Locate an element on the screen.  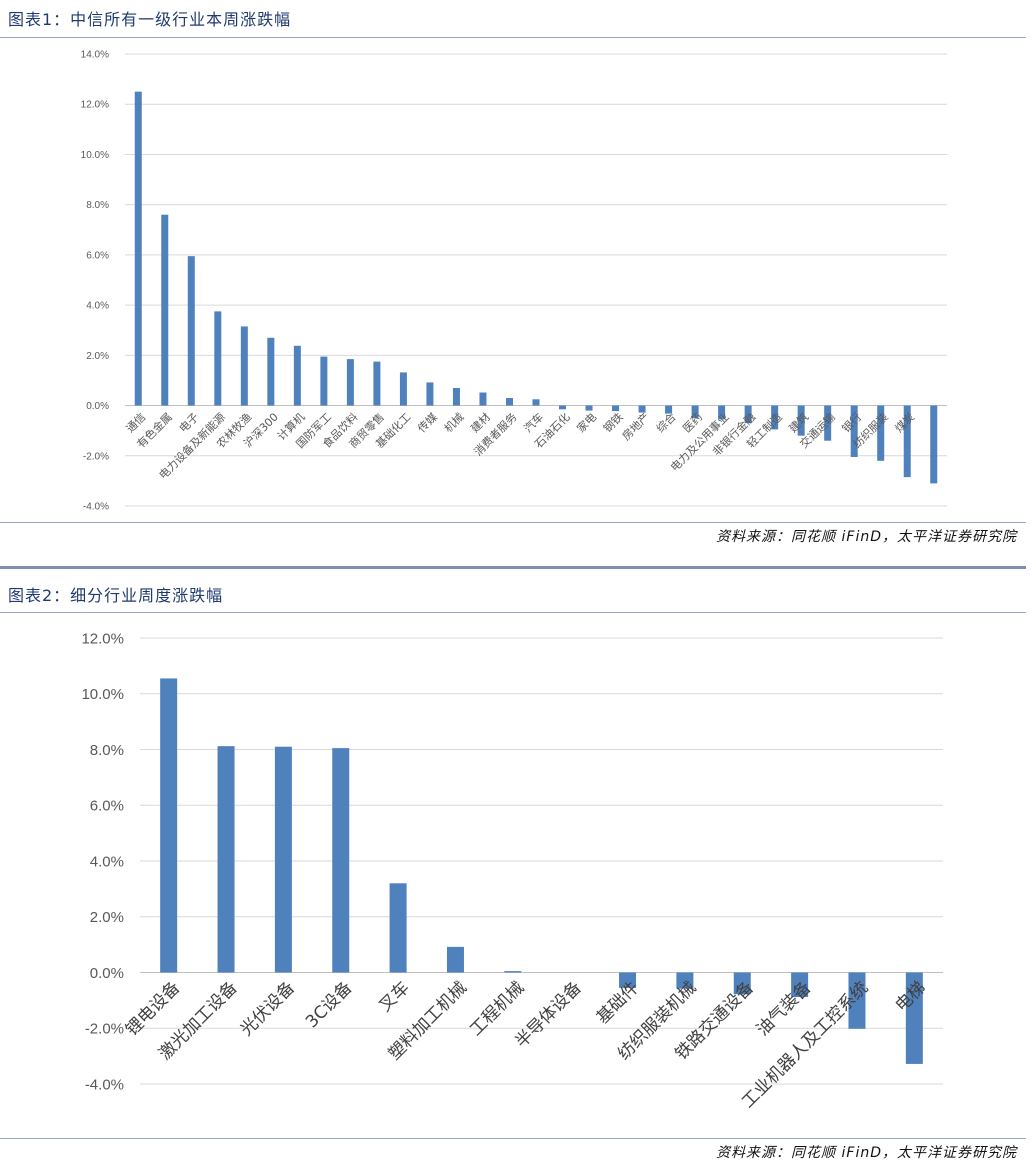
figure1-bottom-rule is located at coordinates (513, 522).